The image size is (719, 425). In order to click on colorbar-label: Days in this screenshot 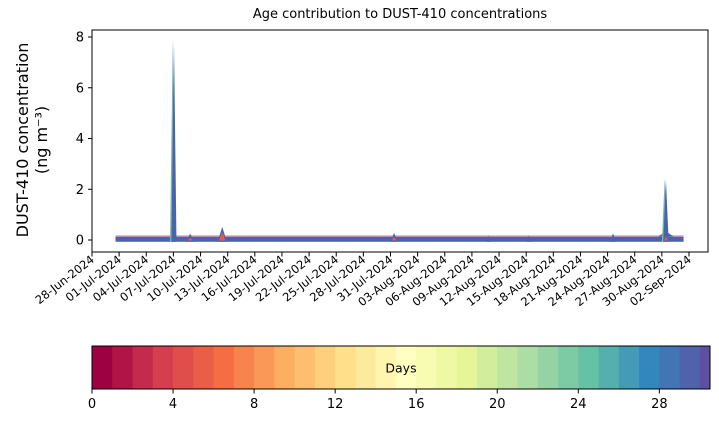, I will do `click(400, 368)`.